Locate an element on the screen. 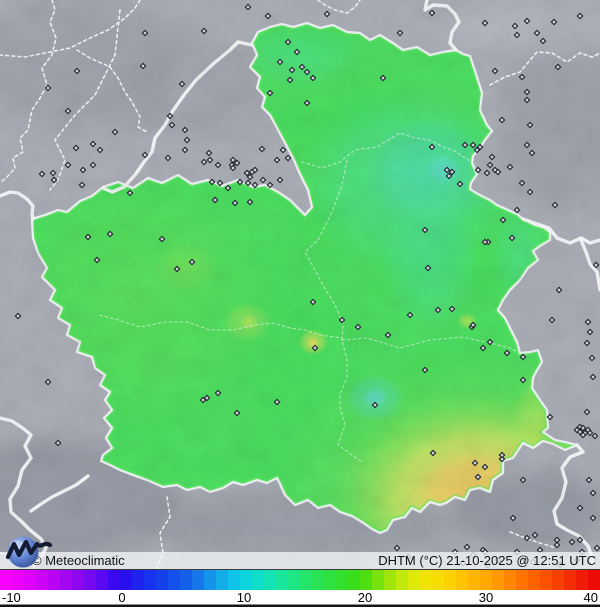 The image size is (600, 607). colorbar-tick-label: -10 is located at coordinates (11, 597).